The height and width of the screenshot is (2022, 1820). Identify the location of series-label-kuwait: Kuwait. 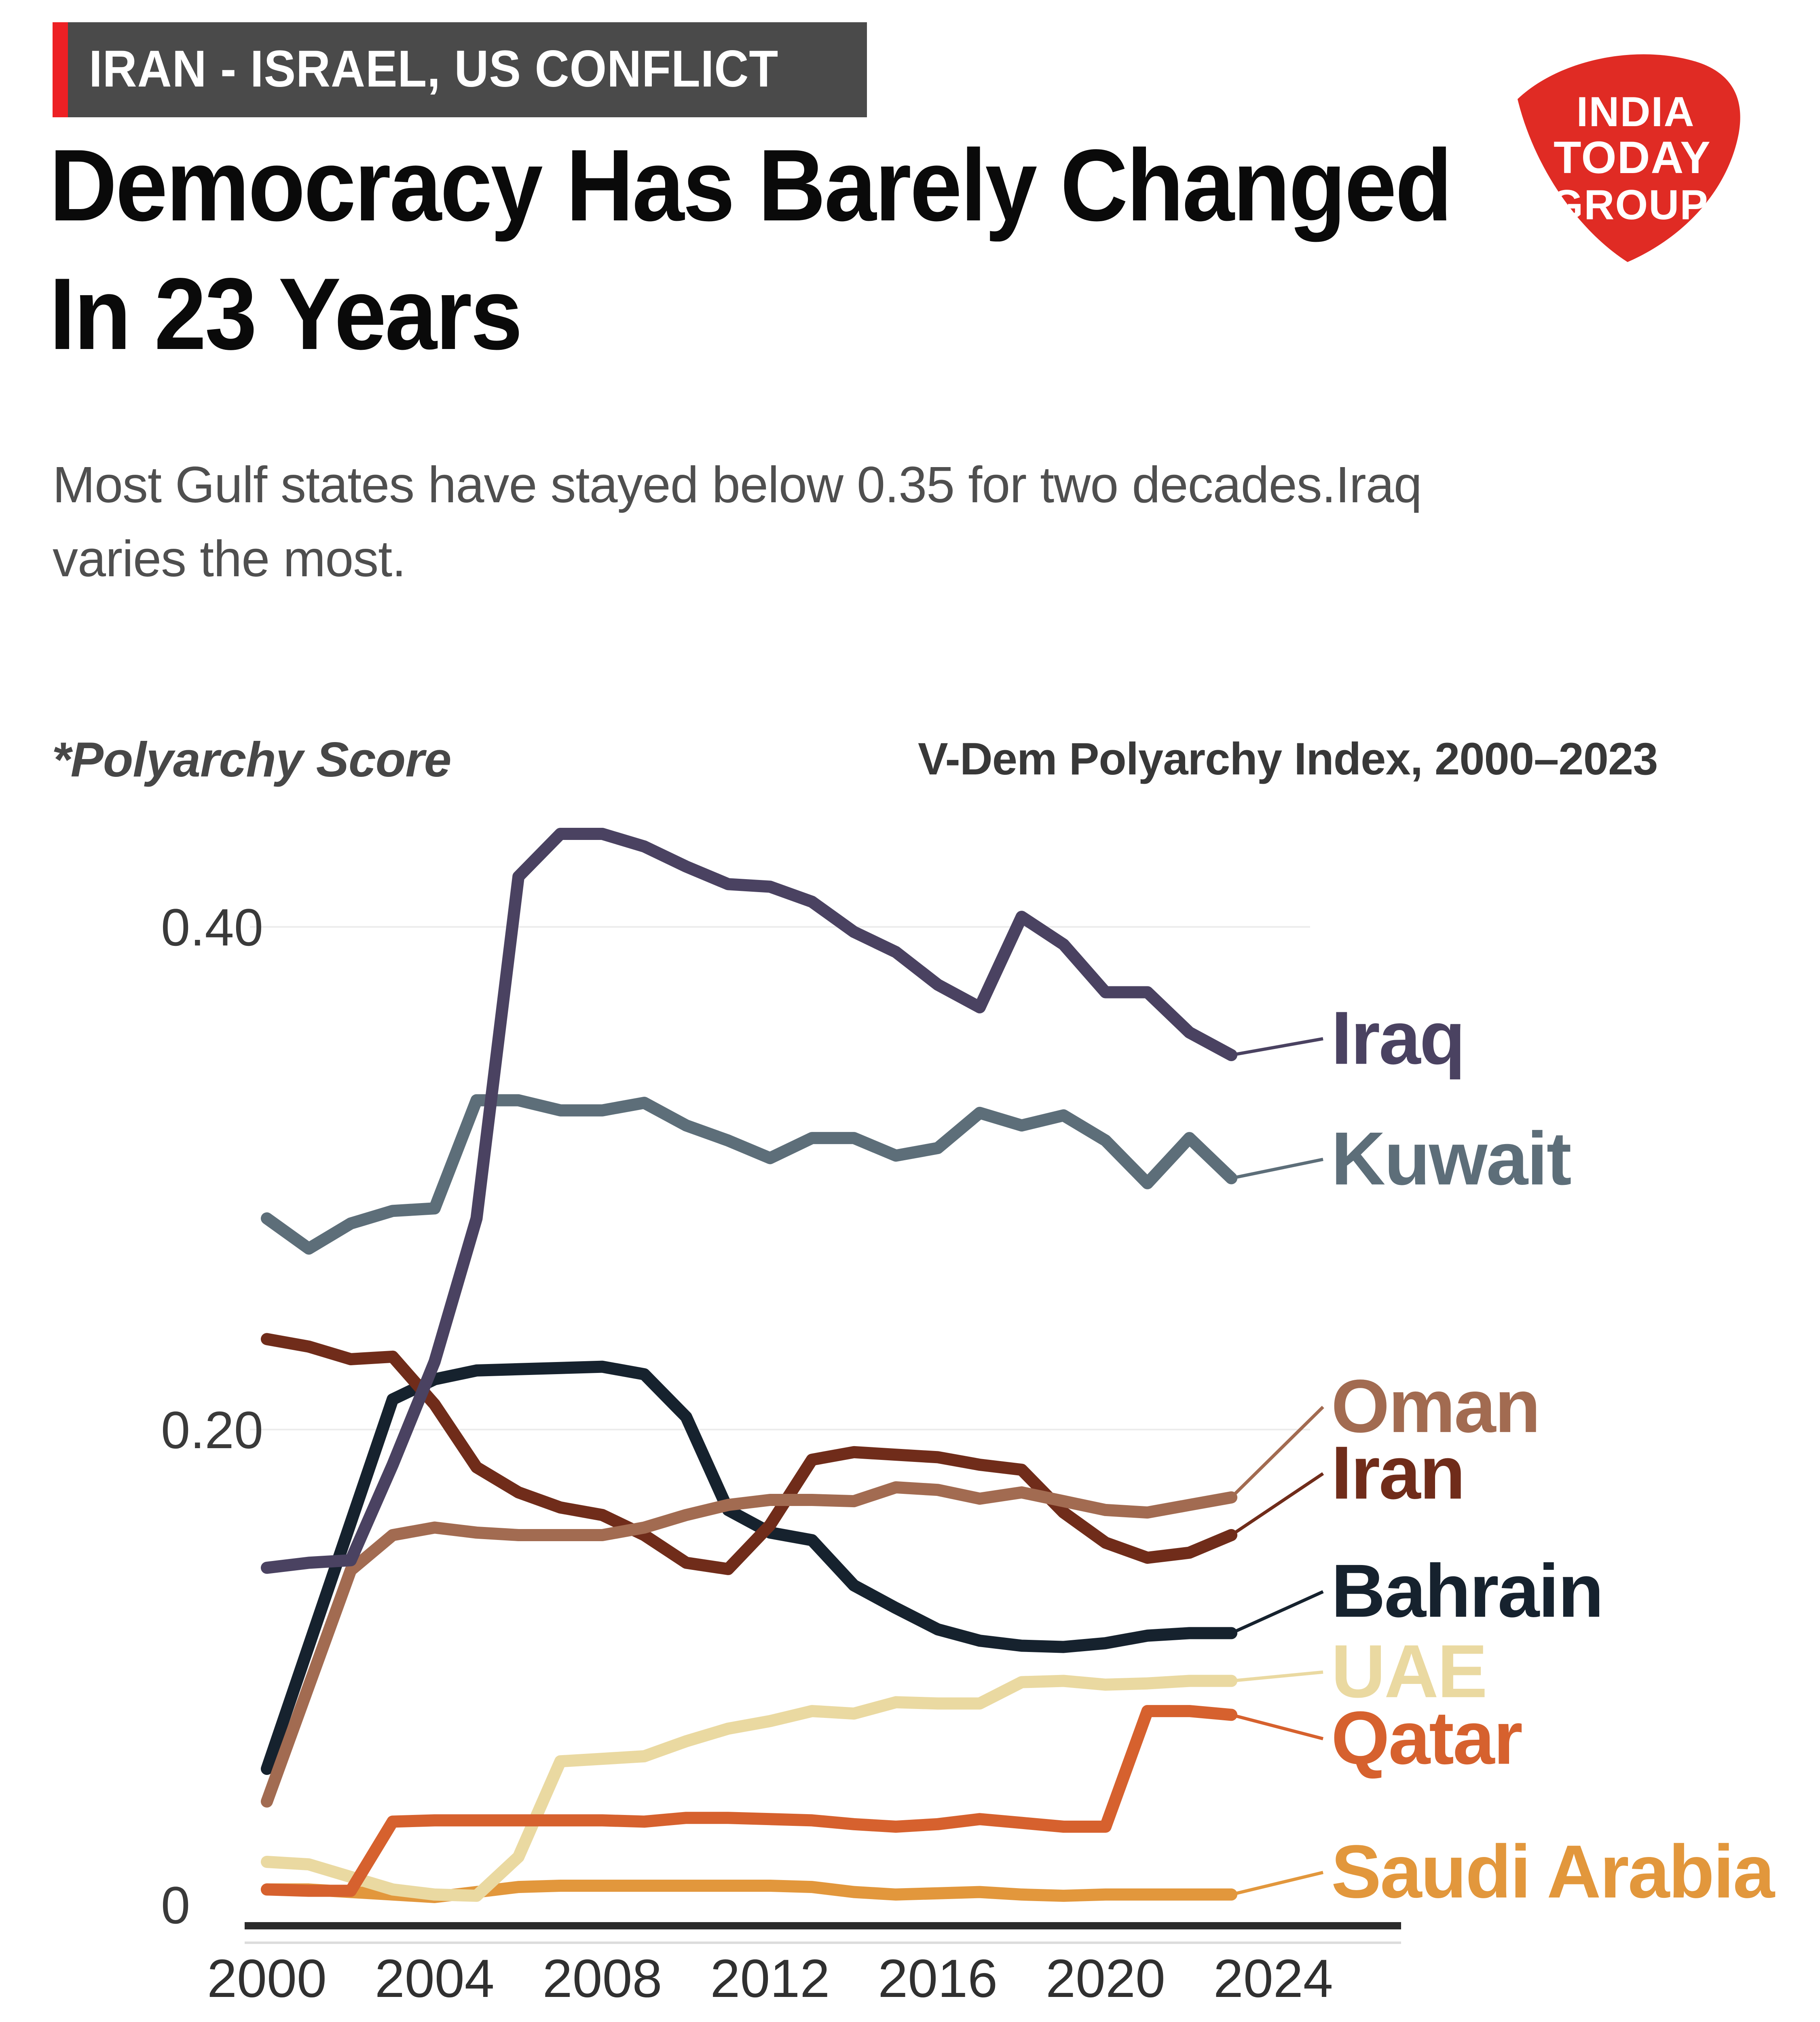
(1451, 1159).